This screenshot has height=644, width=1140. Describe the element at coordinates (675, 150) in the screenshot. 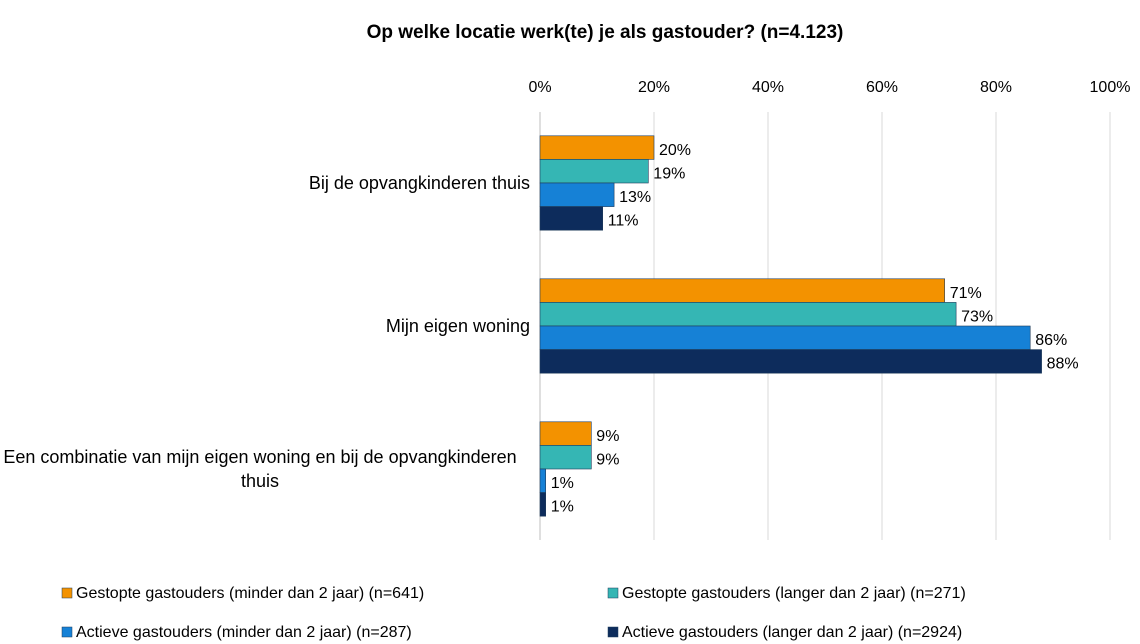

I see `value-label: 20%` at that location.